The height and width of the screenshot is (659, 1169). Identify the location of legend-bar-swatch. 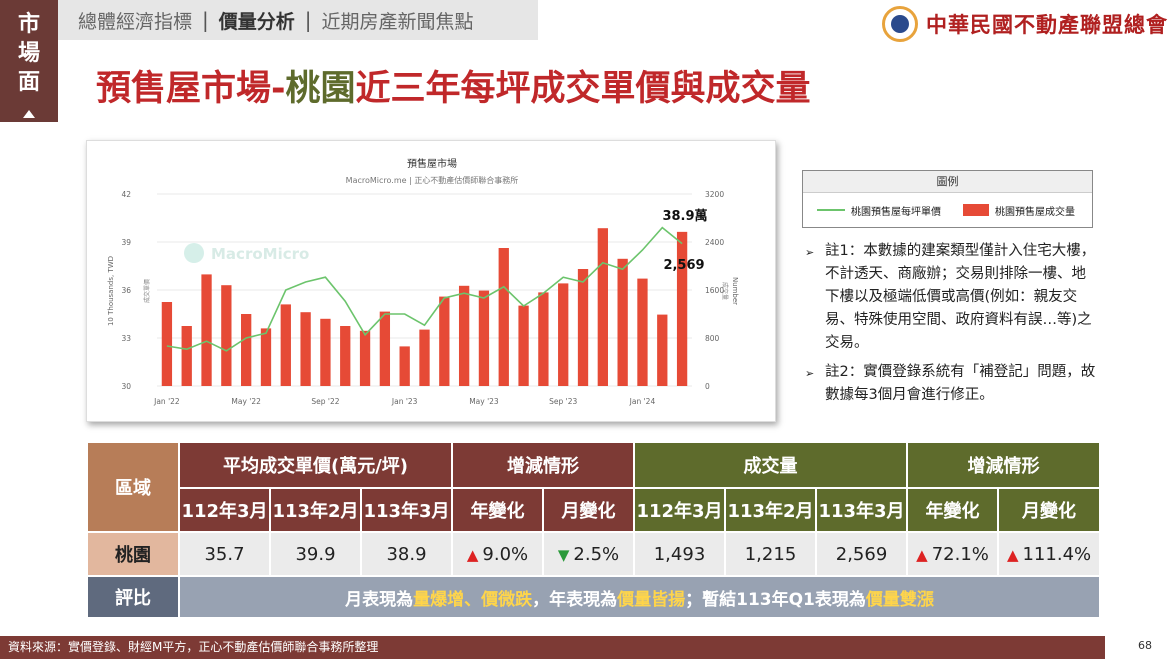
(976, 210).